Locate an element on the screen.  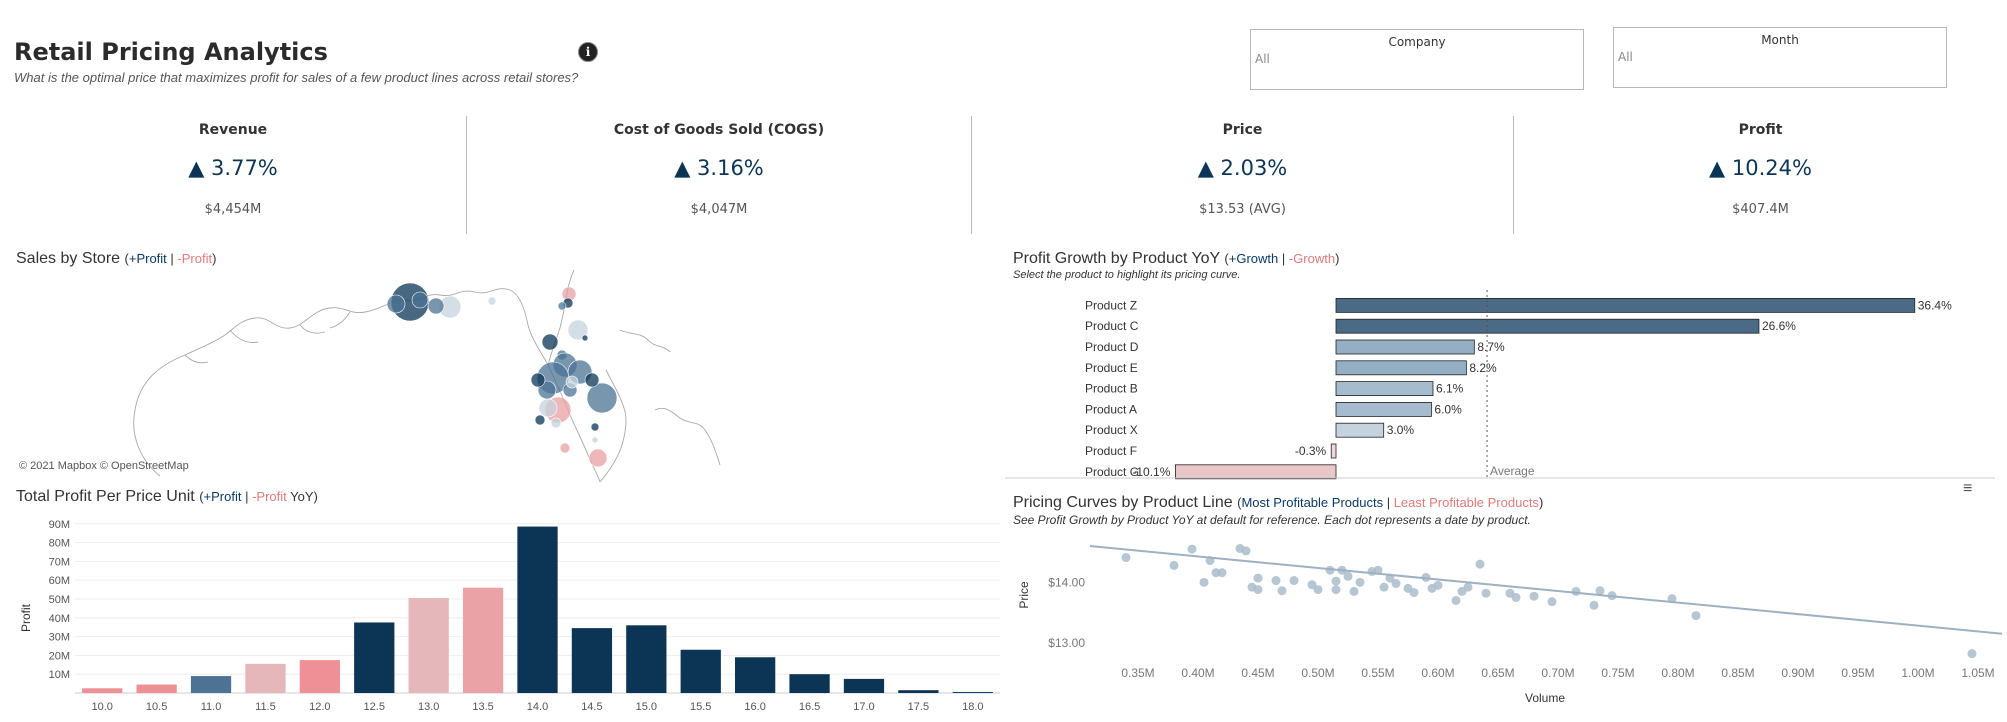
curve-pos-legend: Most Profitable Products is located at coordinates (1312, 502).